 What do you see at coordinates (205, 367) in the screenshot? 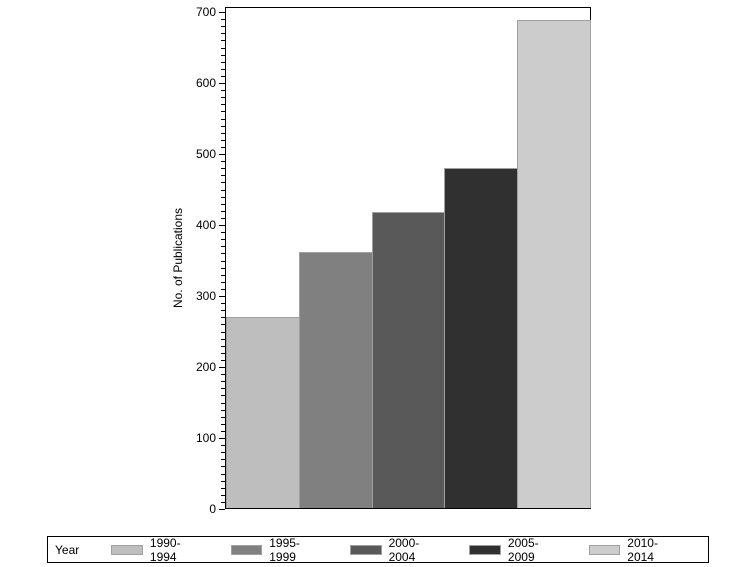
I see `y-tick-label: 200` at bounding box center [205, 367].